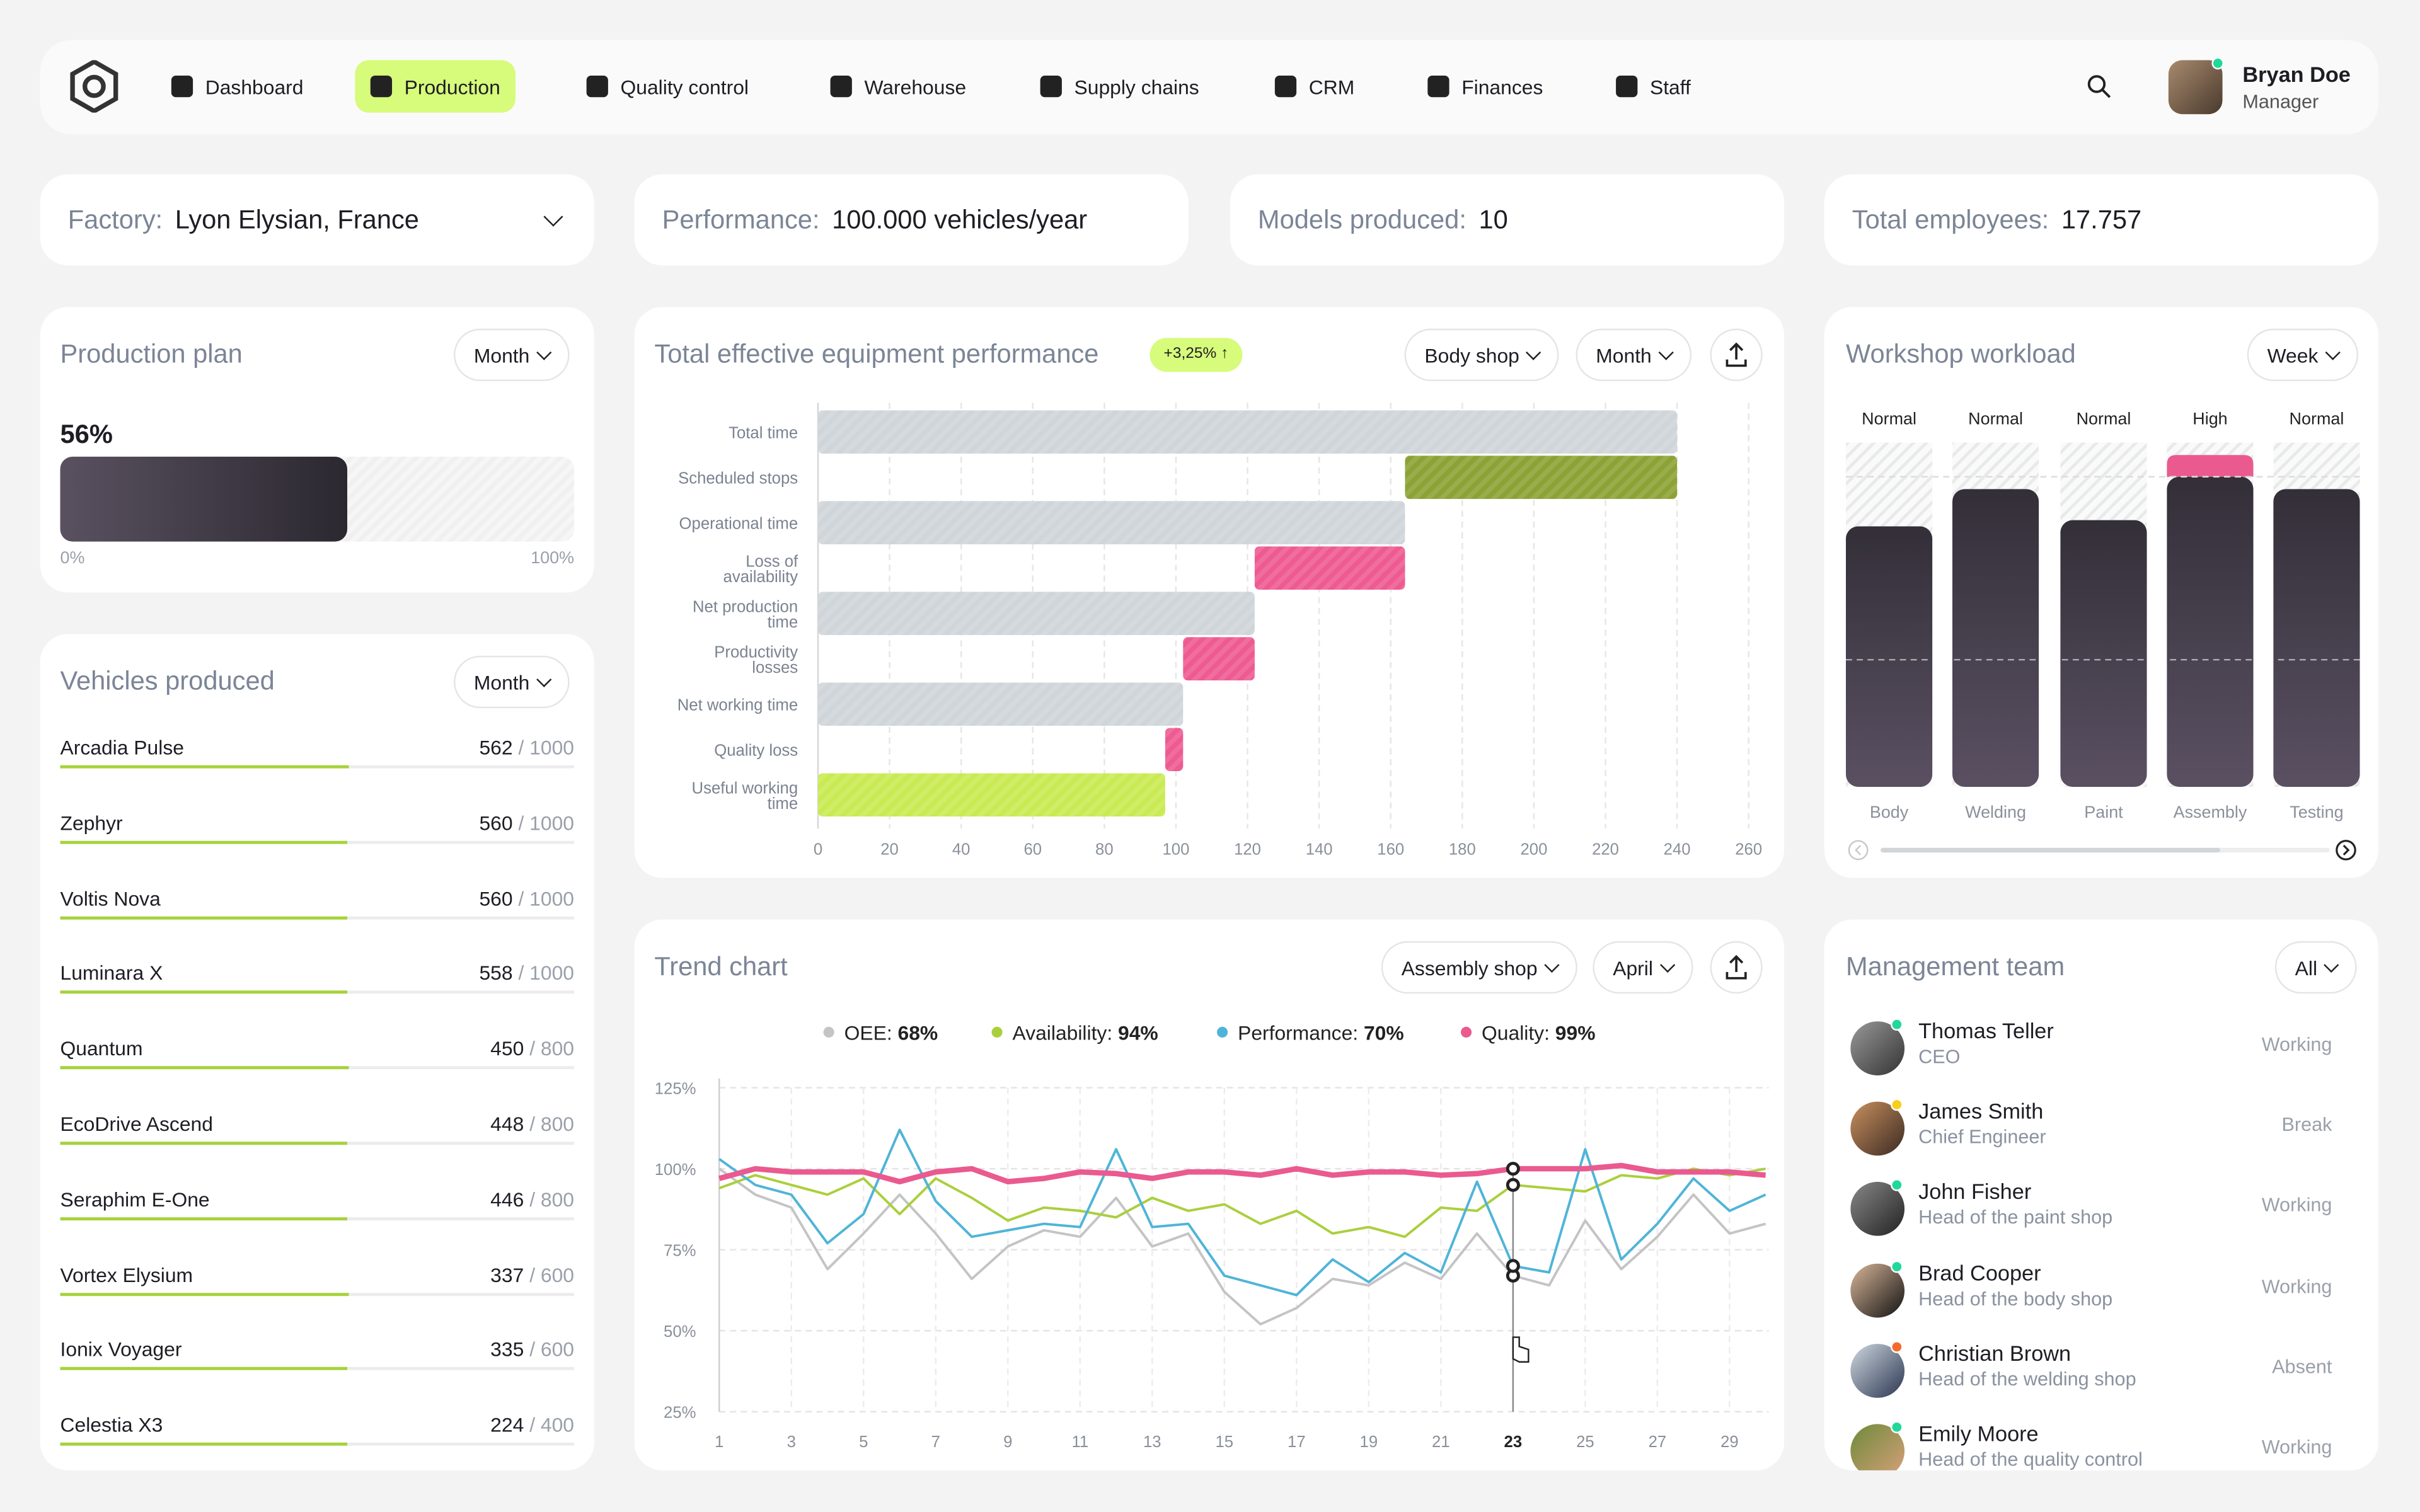  What do you see at coordinates (2316, 638) in the screenshot?
I see `workload-bar-testing` at bounding box center [2316, 638].